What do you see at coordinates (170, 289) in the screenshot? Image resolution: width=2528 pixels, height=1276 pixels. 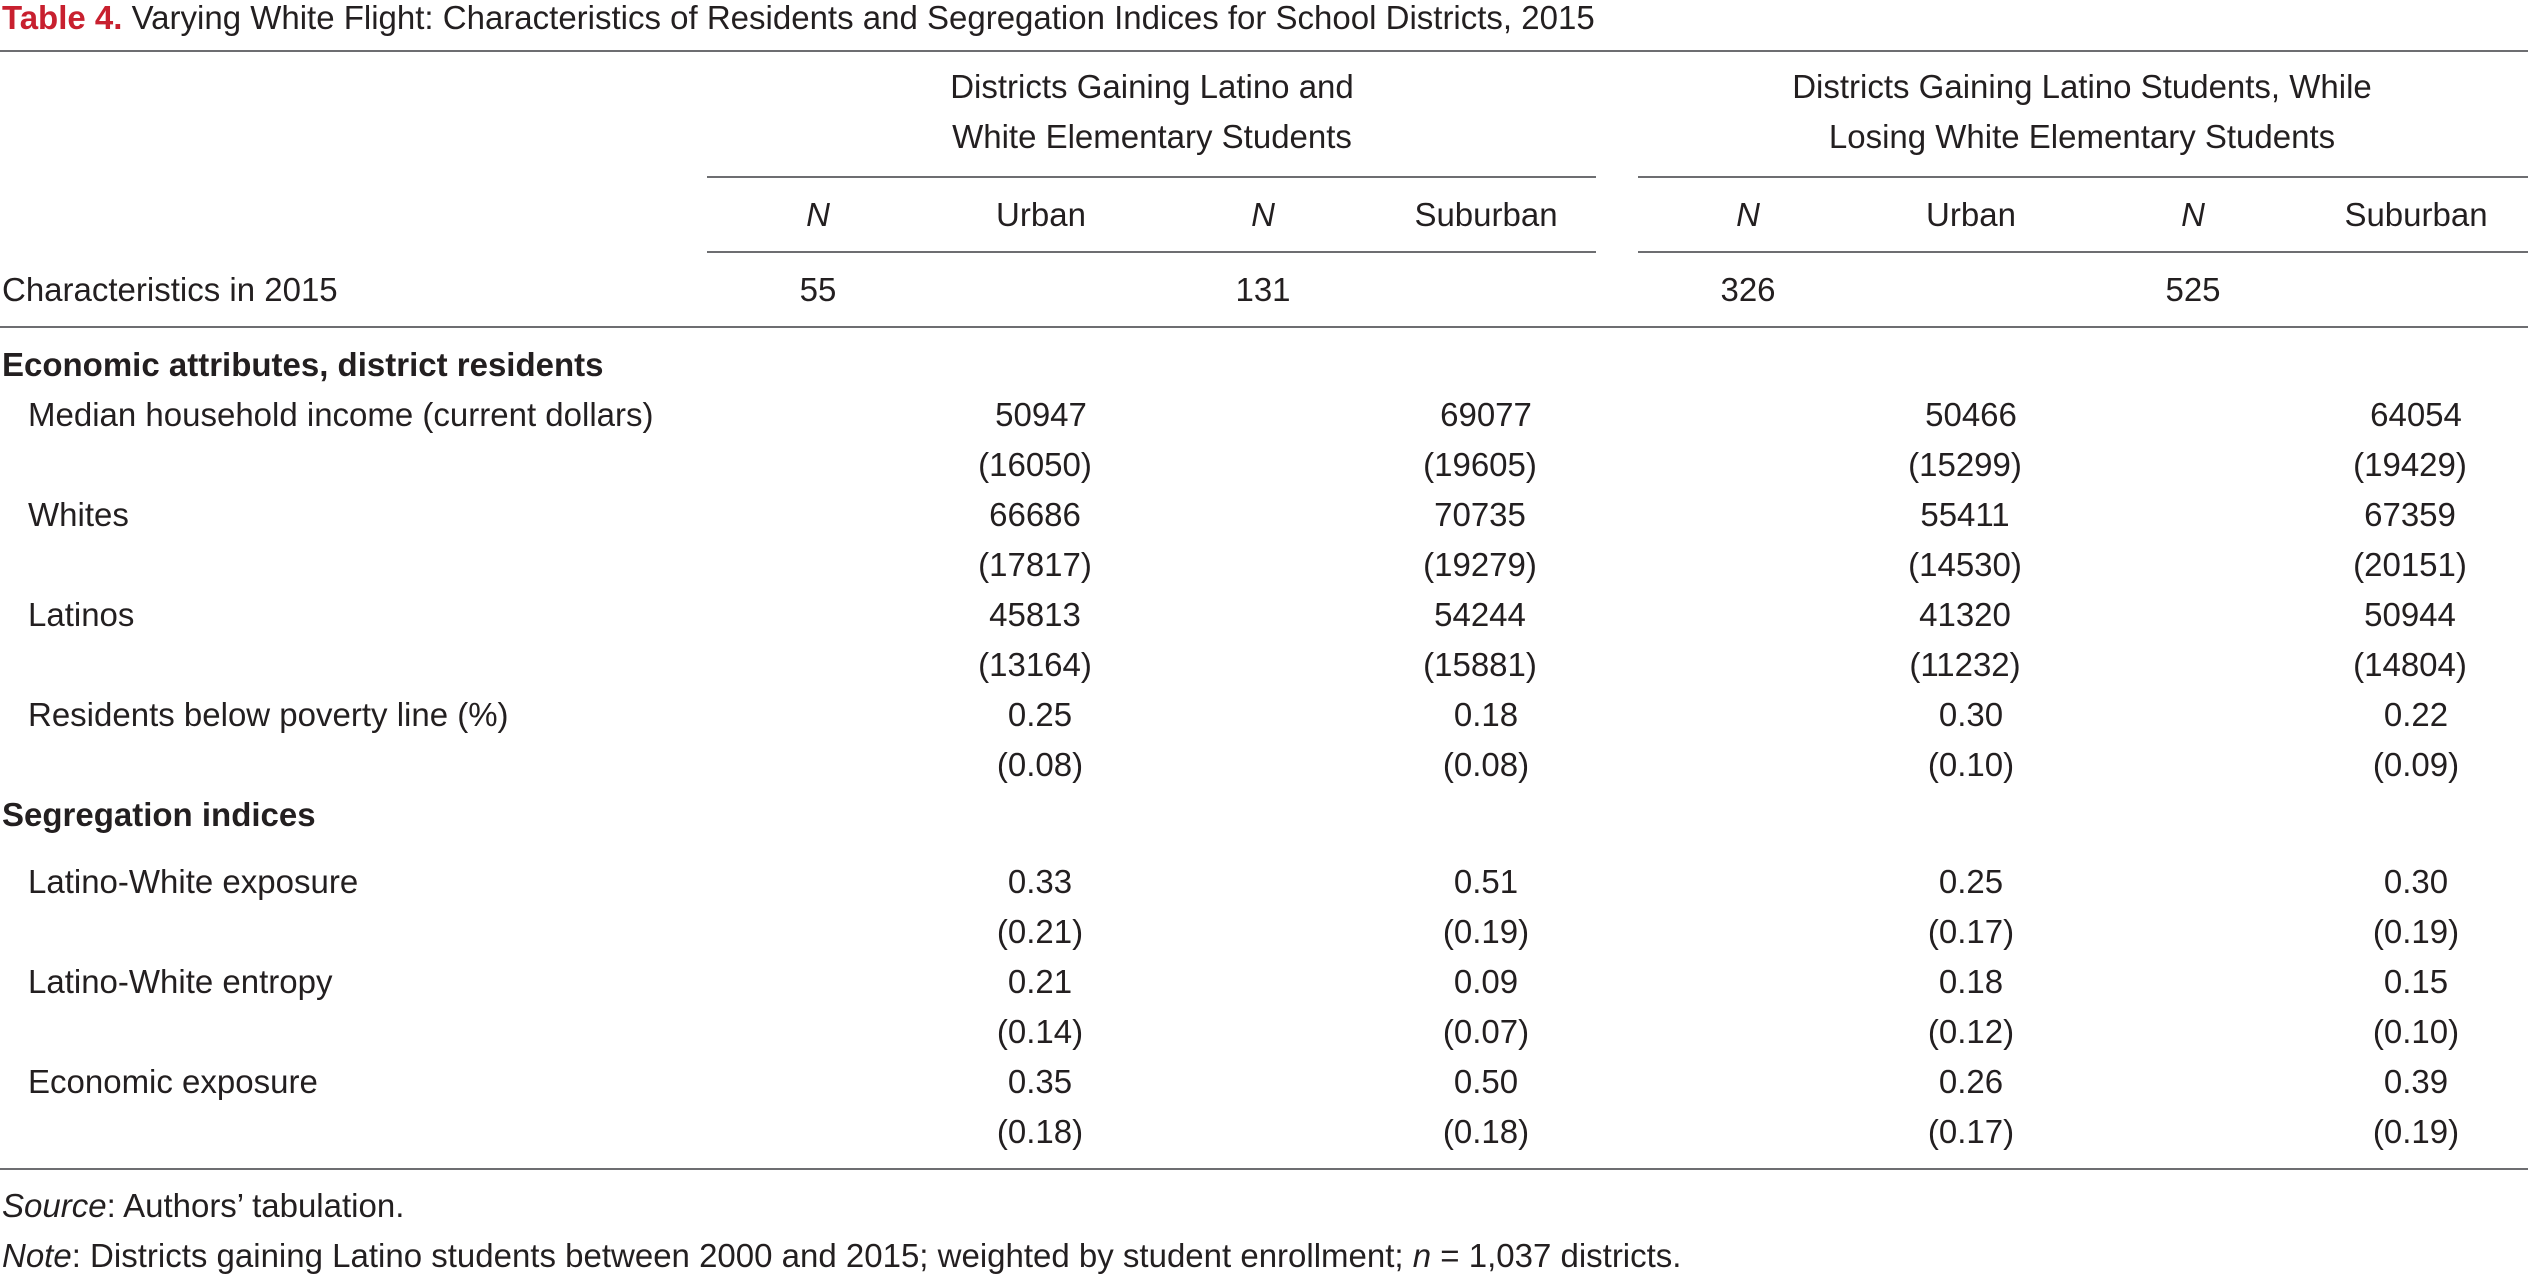 I see `characteristics-label: Characteristics in 2015` at bounding box center [170, 289].